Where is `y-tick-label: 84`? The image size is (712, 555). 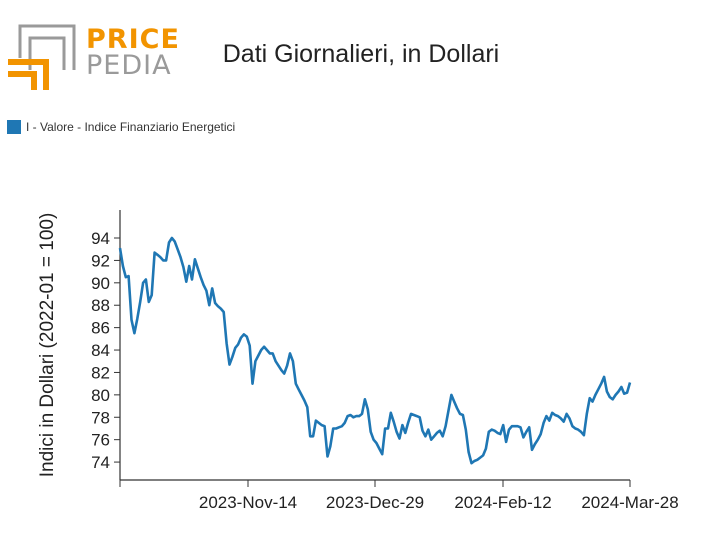
y-tick-label: 84 is located at coordinates (100, 350).